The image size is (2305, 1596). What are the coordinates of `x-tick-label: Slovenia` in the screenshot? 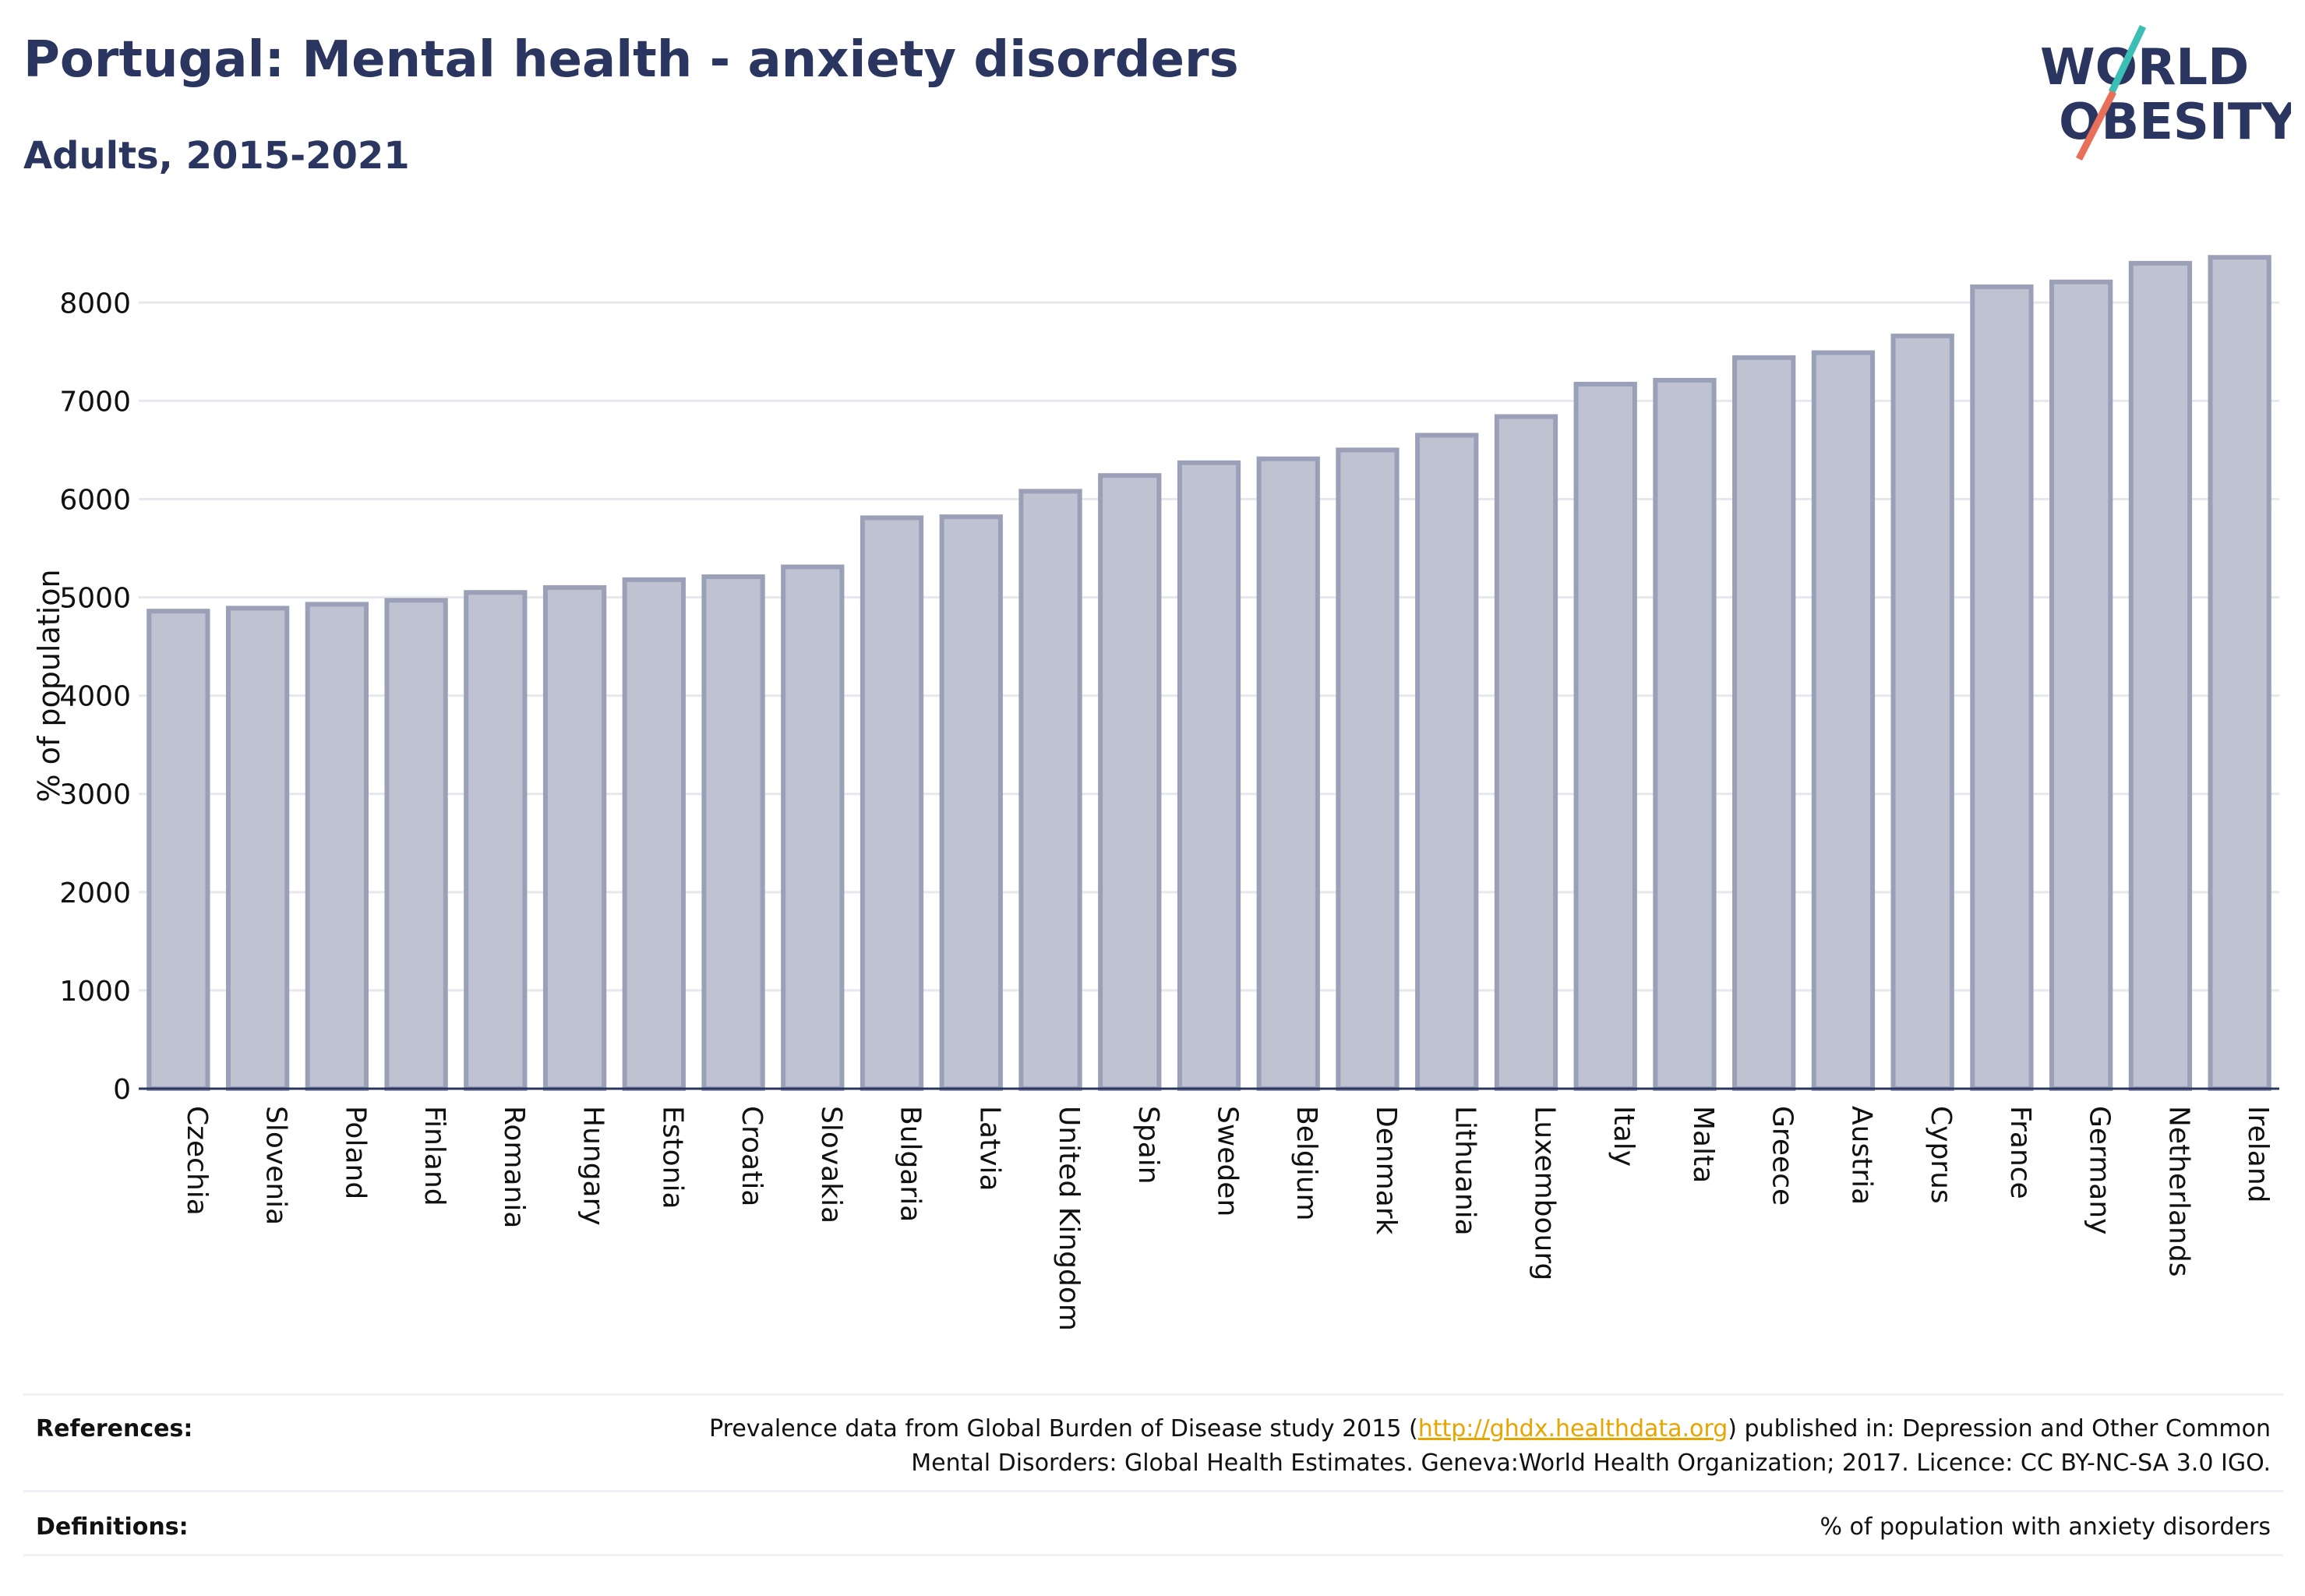 It's located at (276, 1165).